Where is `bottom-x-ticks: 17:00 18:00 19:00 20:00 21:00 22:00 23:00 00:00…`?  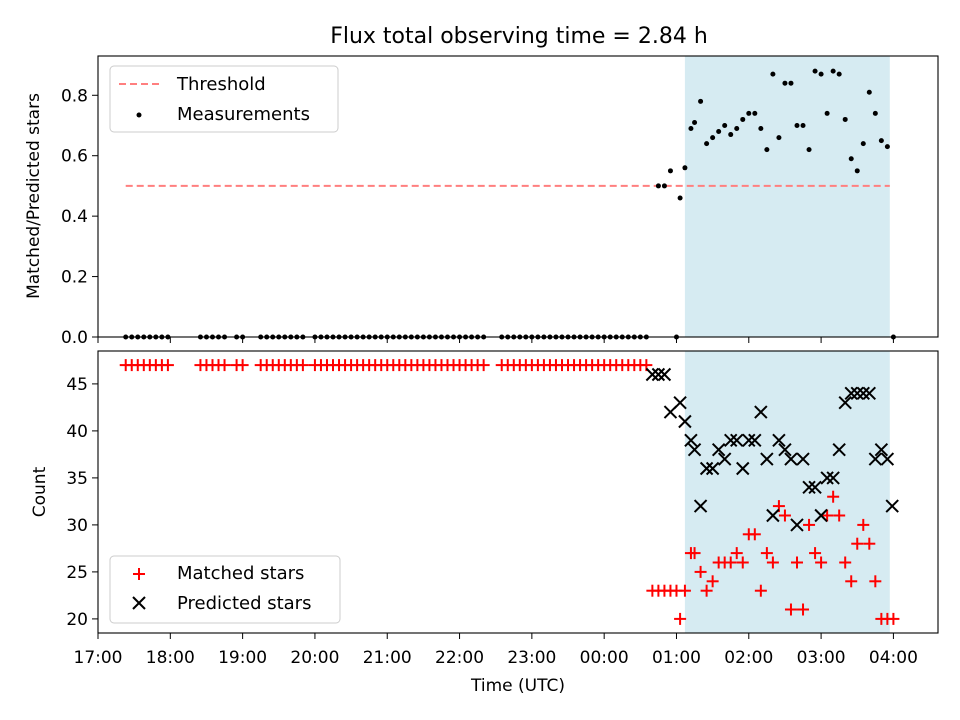
bottom-x-ticks: 17:00 18:00 19:00 20:00 21:00 22:00 23:00 00:00… is located at coordinates (496, 650).